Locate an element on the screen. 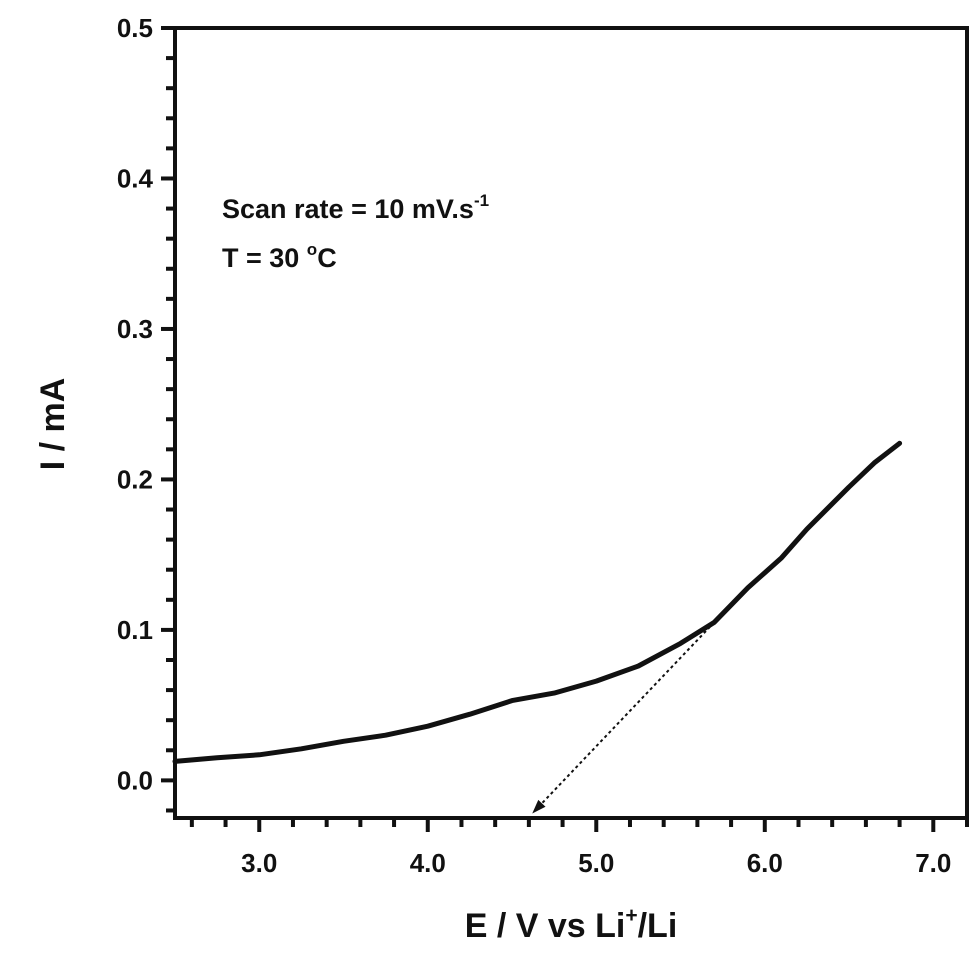 This screenshot has height=955, width=980. y-tick-label: 0.1 is located at coordinates (135, 630).